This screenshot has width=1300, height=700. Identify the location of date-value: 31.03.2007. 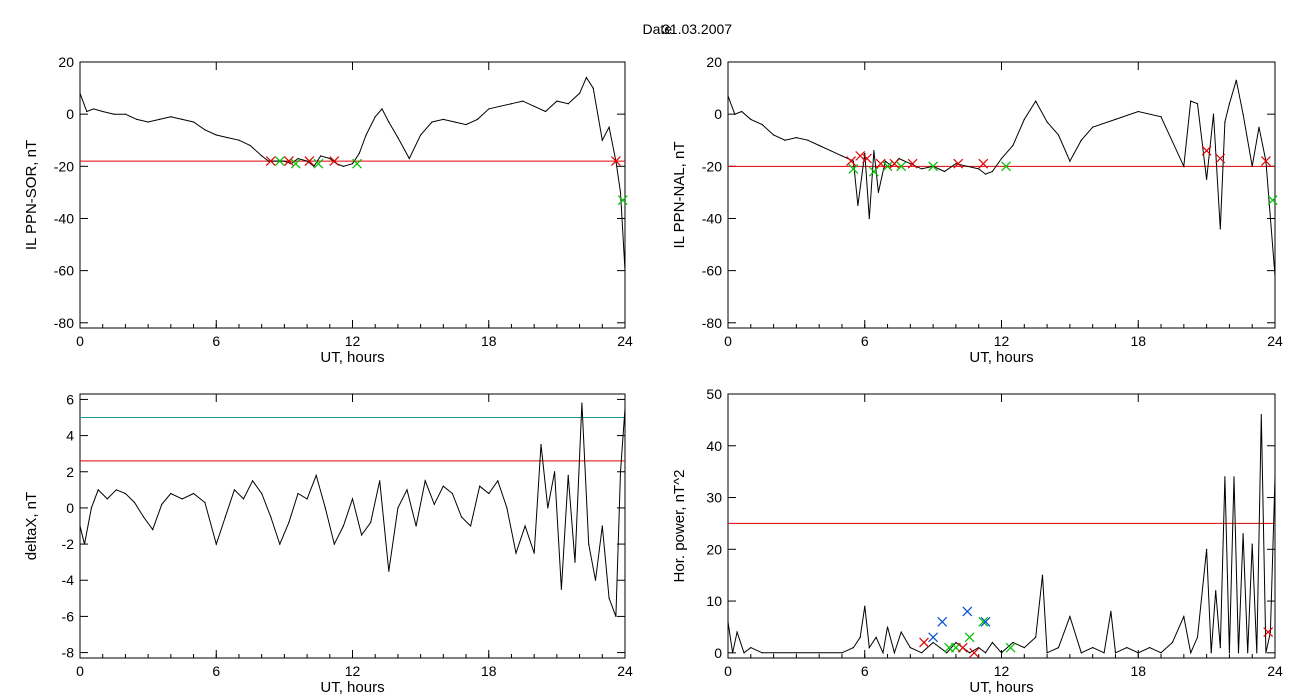
(697, 29).